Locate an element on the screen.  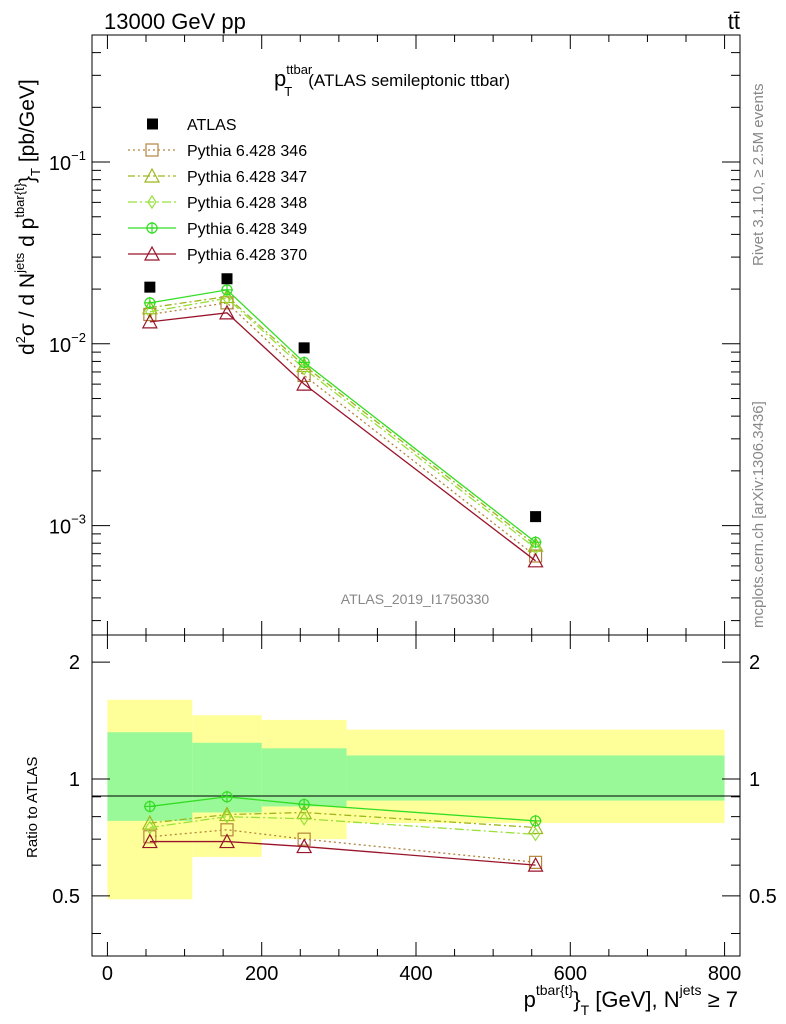
y-tick-label: 10⁻¹ is located at coordinates (67, 161).